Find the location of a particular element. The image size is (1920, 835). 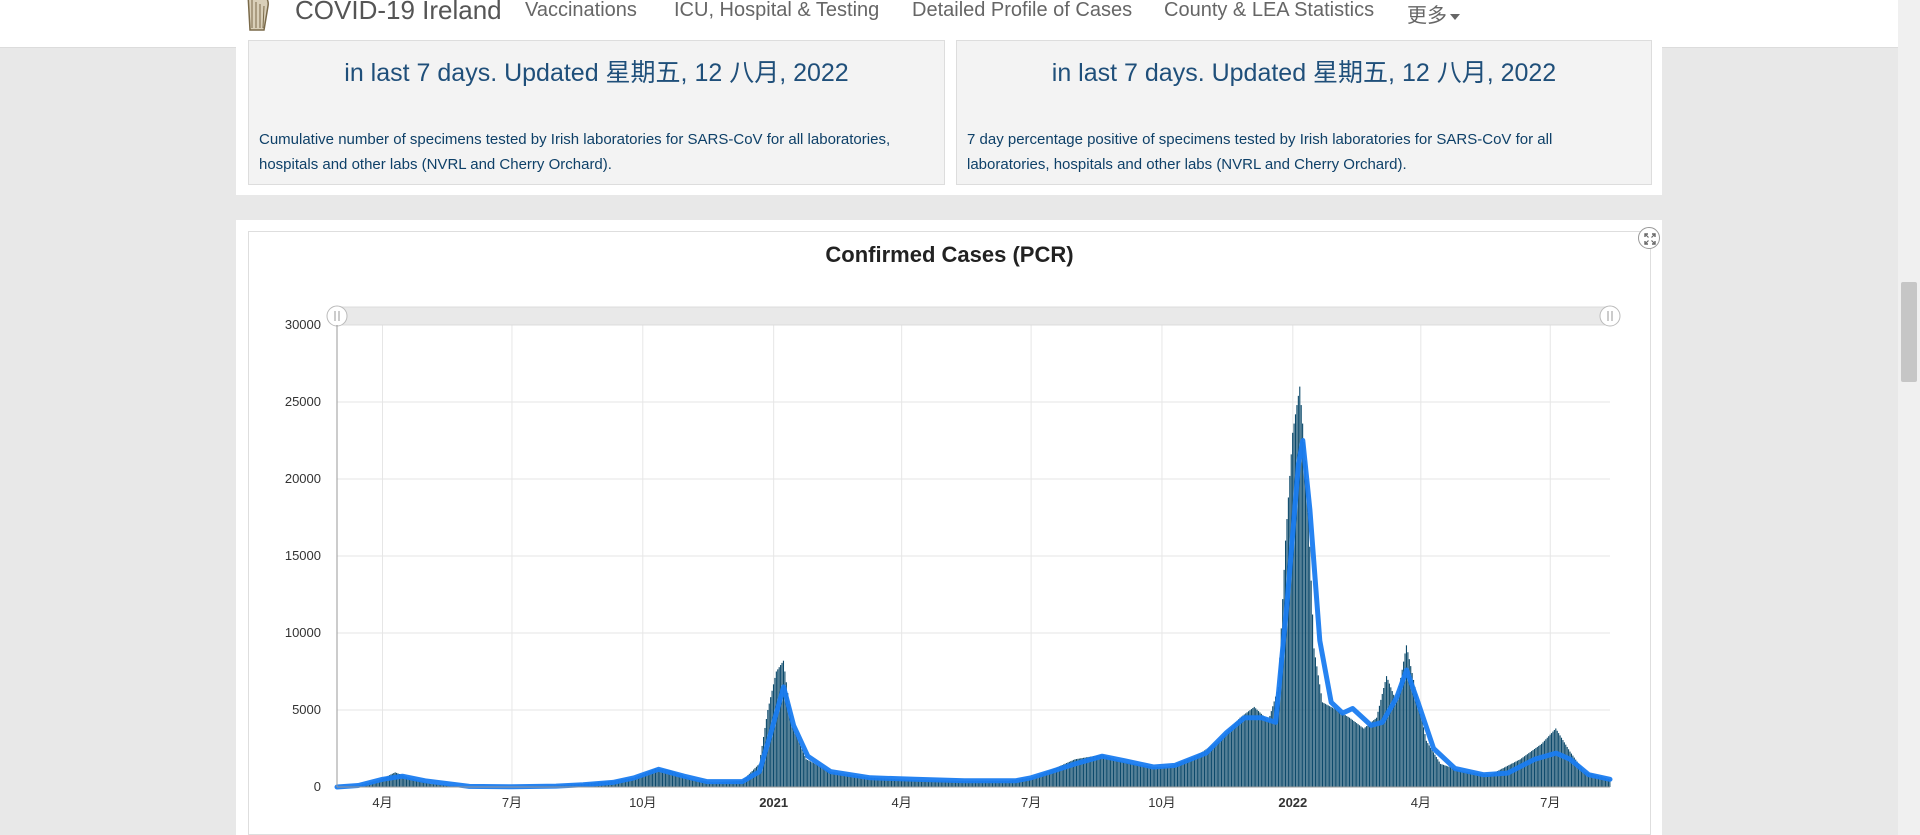

nav-detailed-profile: Detailed Profile of Cases is located at coordinates (1022, 10).